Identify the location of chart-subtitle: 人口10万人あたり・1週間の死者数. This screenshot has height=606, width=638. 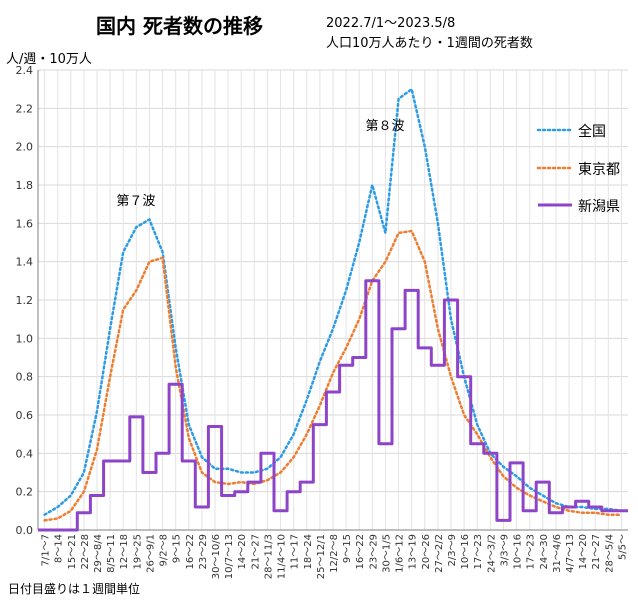
(429, 43).